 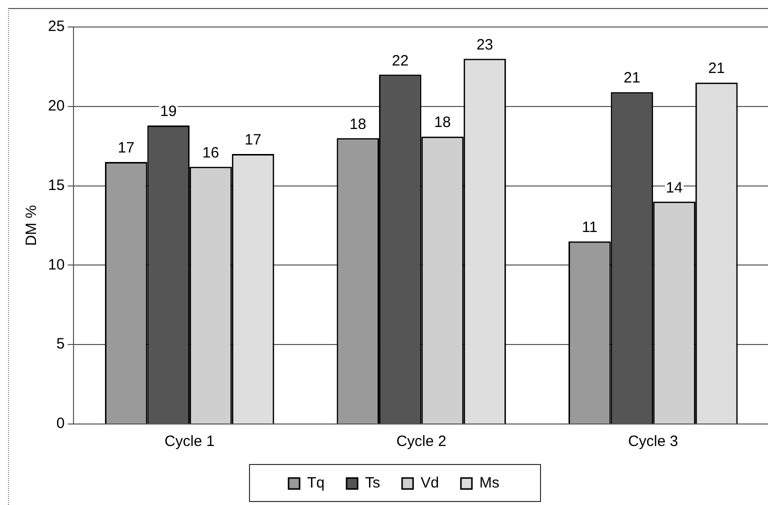 What do you see at coordinates (653, 441) in the screenshot?
I see `x-tick-label: Cycle 3` at bounding box center [653, 441].